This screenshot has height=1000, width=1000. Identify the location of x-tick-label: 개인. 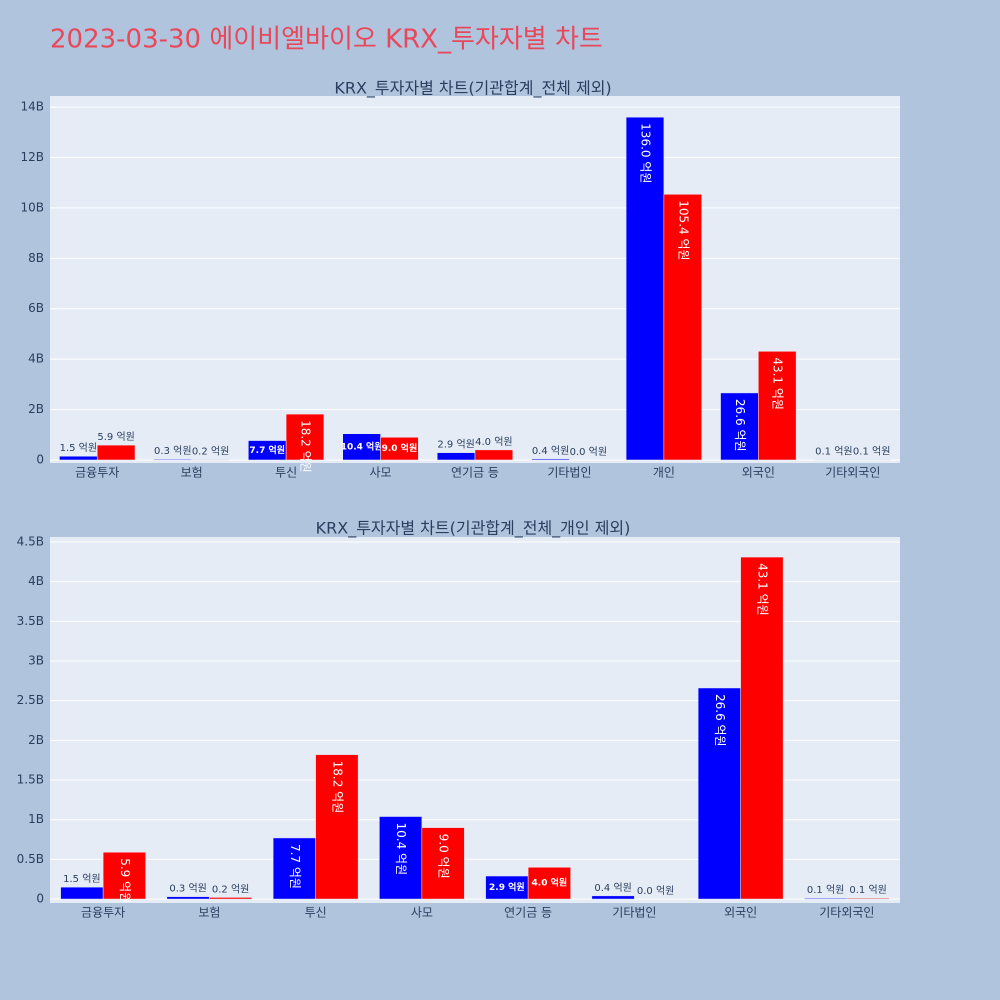
(664, 473).